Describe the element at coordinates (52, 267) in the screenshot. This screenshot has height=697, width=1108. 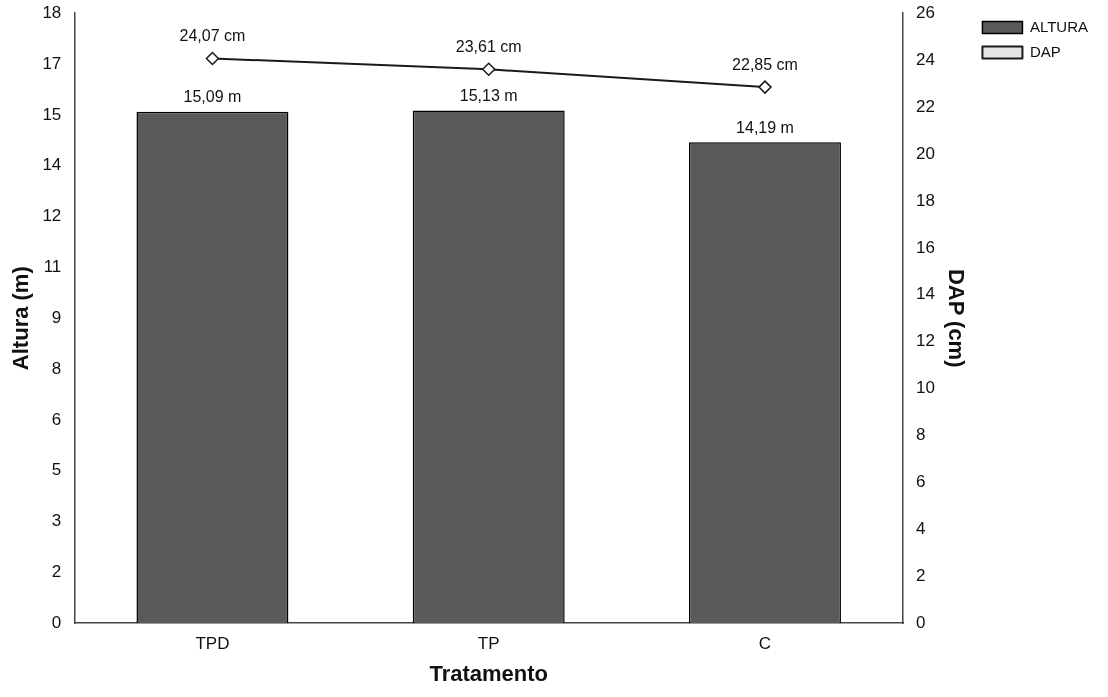
I see `y-tick-label: 11` at that location.